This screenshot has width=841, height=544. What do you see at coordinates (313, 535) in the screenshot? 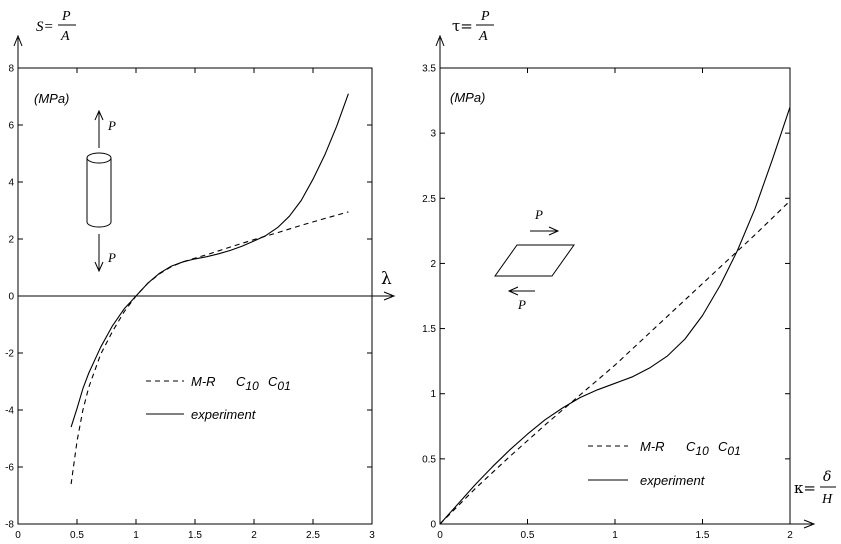
I see `left-x-tick-label: 2.5` at bounding box center [313, 535].